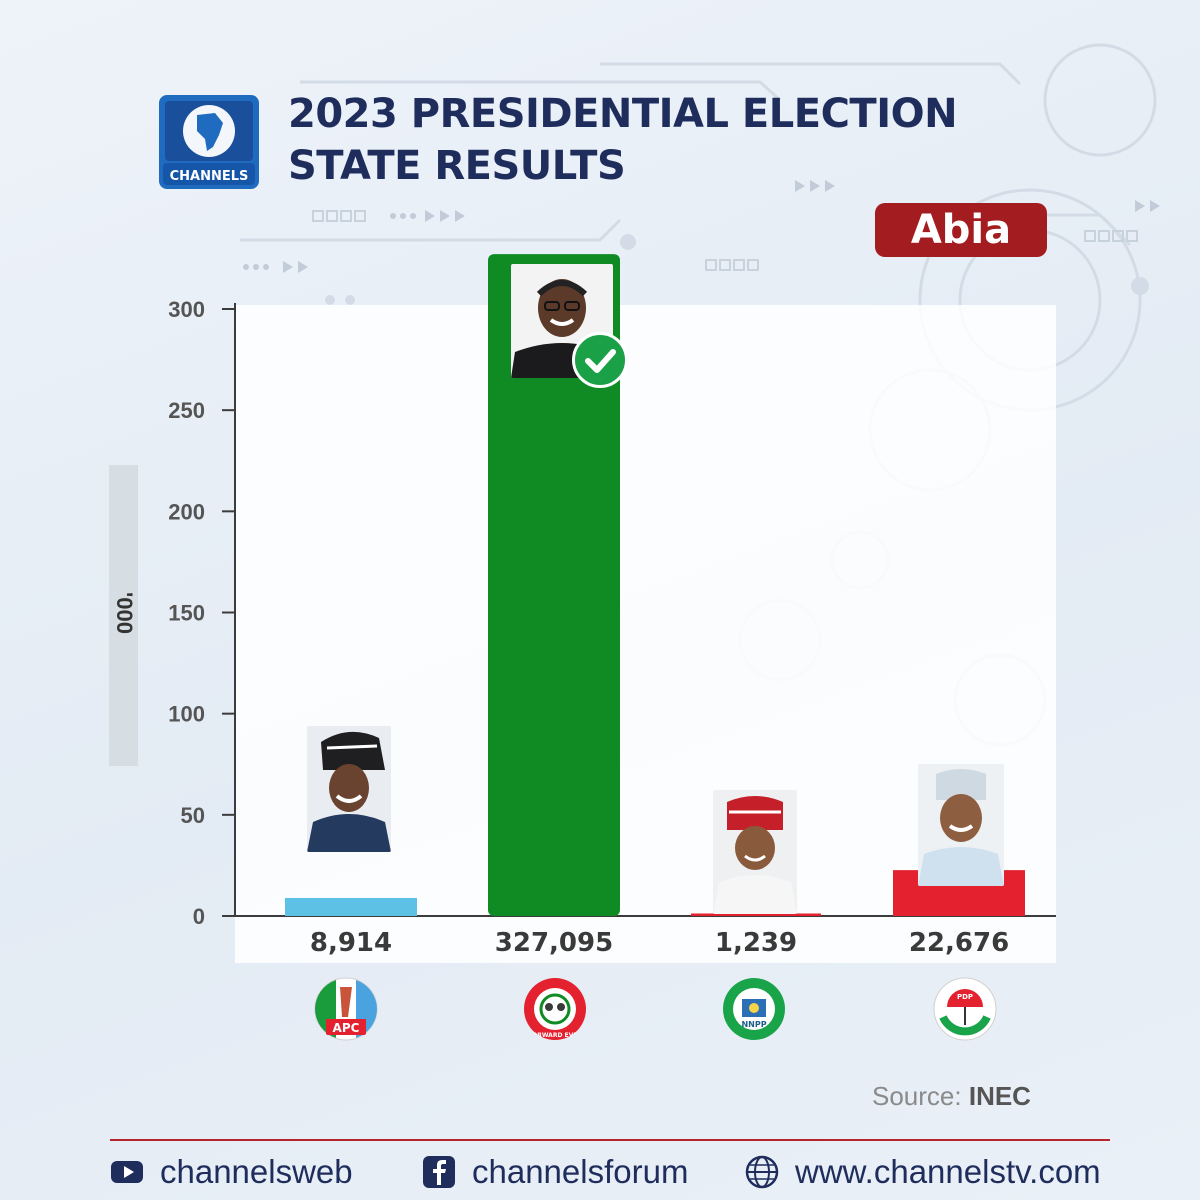 The image size is (1200, 1200). I want to click on footer-youtube: channelsweb, so click(231, 1172).